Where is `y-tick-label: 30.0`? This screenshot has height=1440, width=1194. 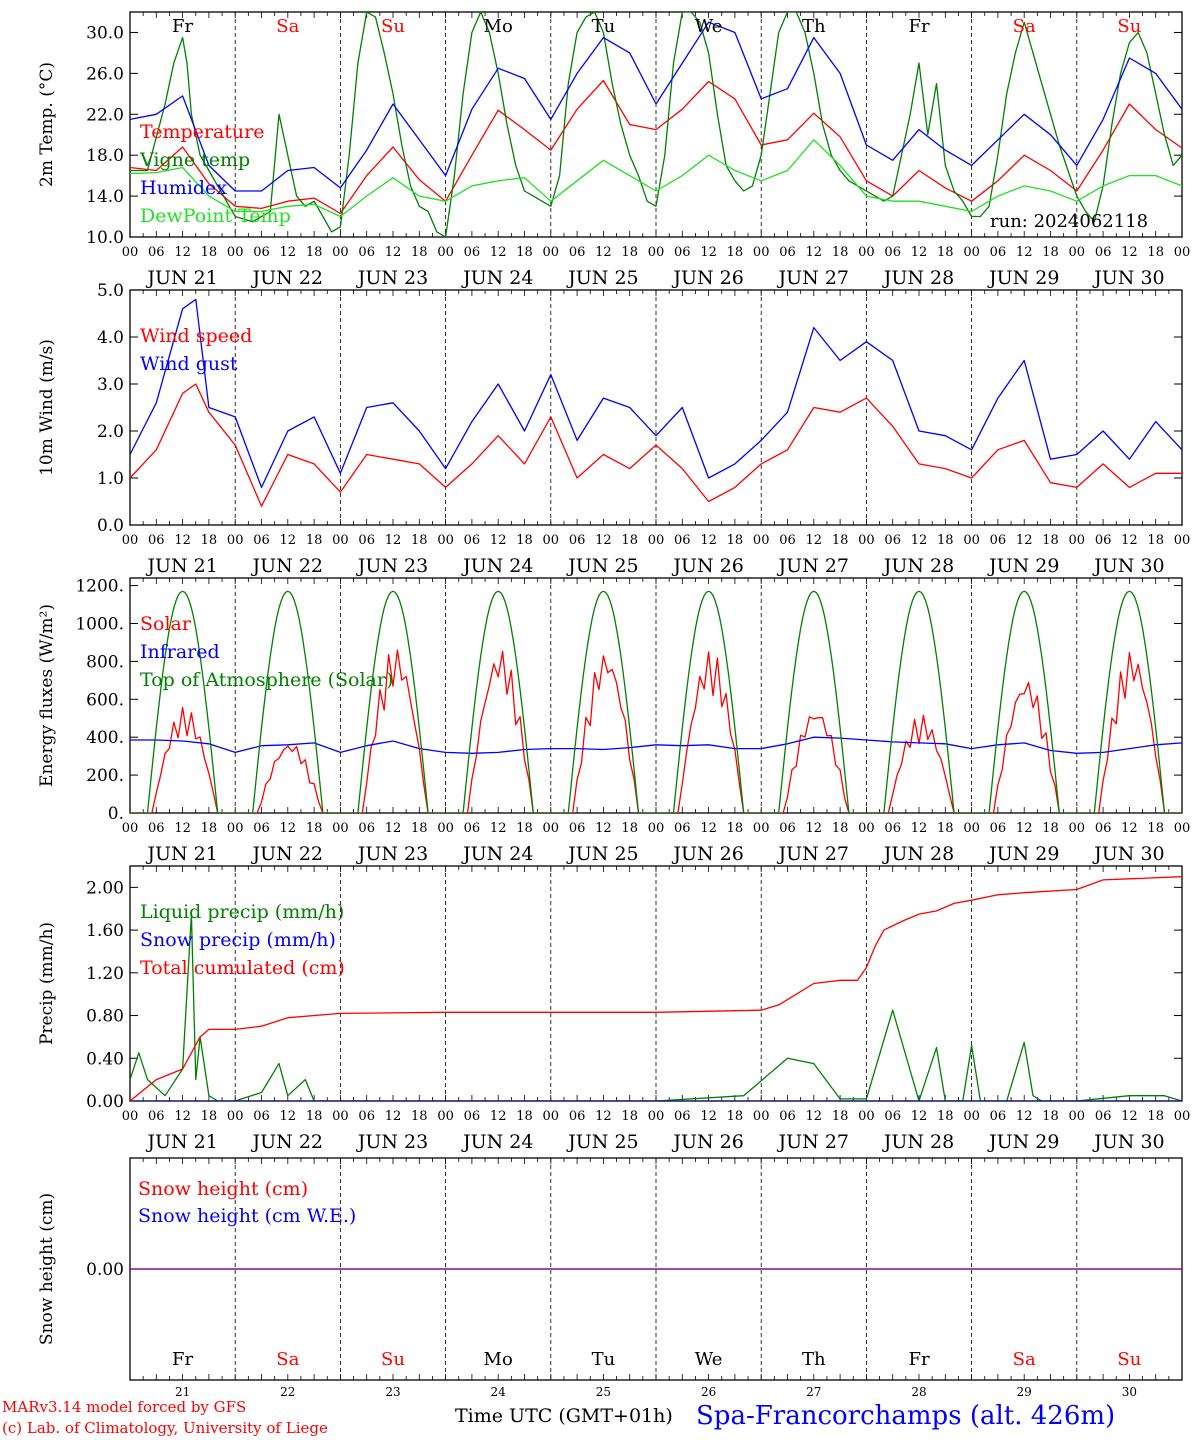
y-tick-label: 30.0 is located at coordinates (105, 33).